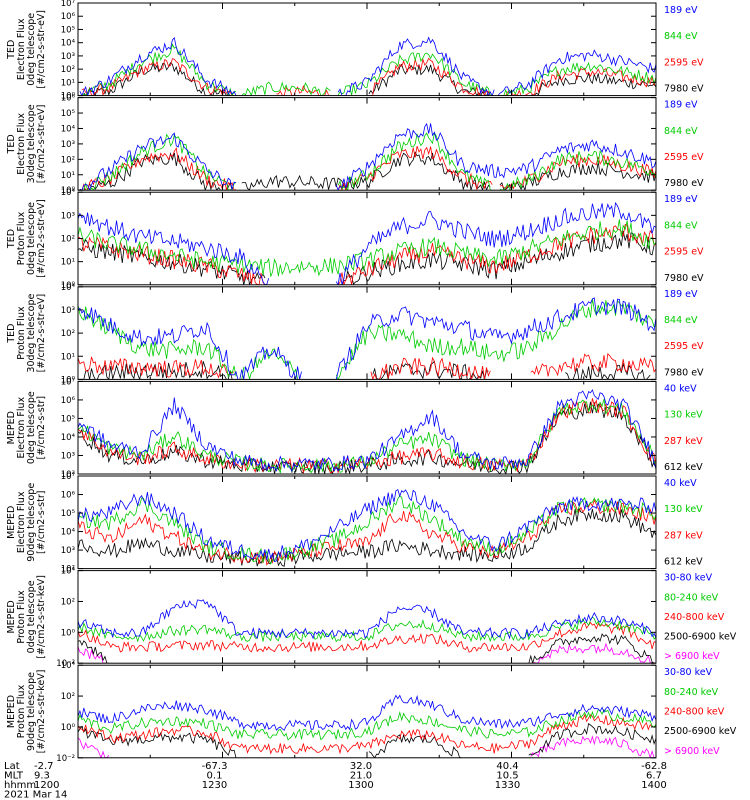 This screenshot has width=750, height=800. What do you see at coordinates (683, 562) in the screenshot?
I see `legend-entry: 612 keV` at bounding box center [683, 562].